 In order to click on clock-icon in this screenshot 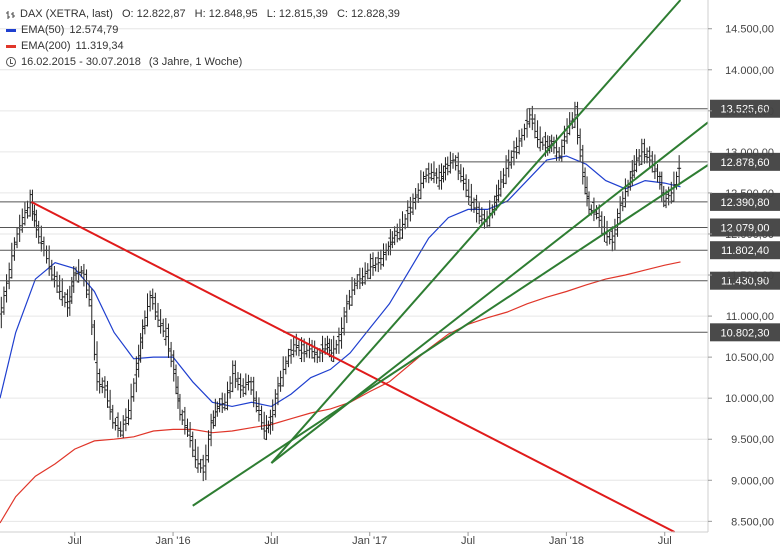, I will do `click(11, 62)`.